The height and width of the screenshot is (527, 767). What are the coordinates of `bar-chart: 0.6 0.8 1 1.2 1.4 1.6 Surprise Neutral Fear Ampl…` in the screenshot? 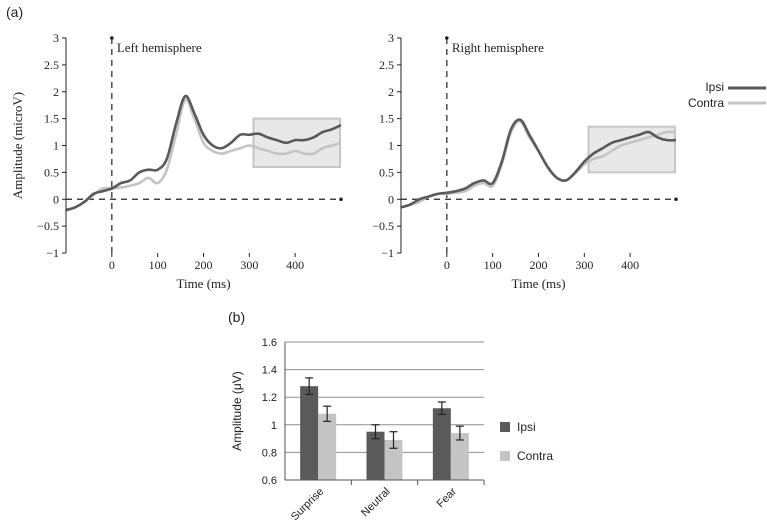 It's located at (357, 430).